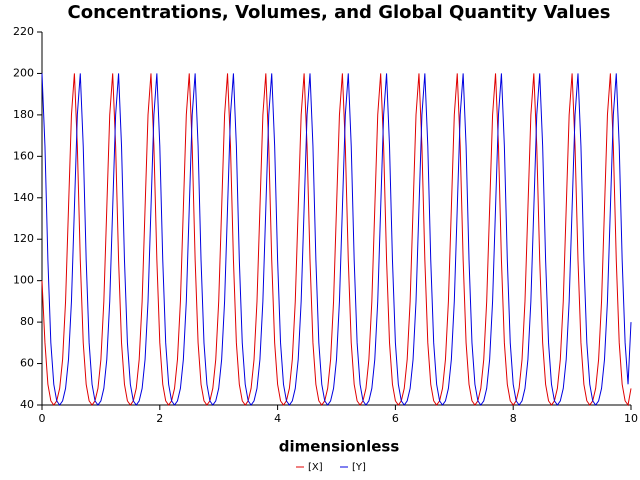 The width and height of the screenshot is (640, 480). Describe the element at coordinates (23, 280) in the screenshot. I see `y-tick-label: 100` at that location.